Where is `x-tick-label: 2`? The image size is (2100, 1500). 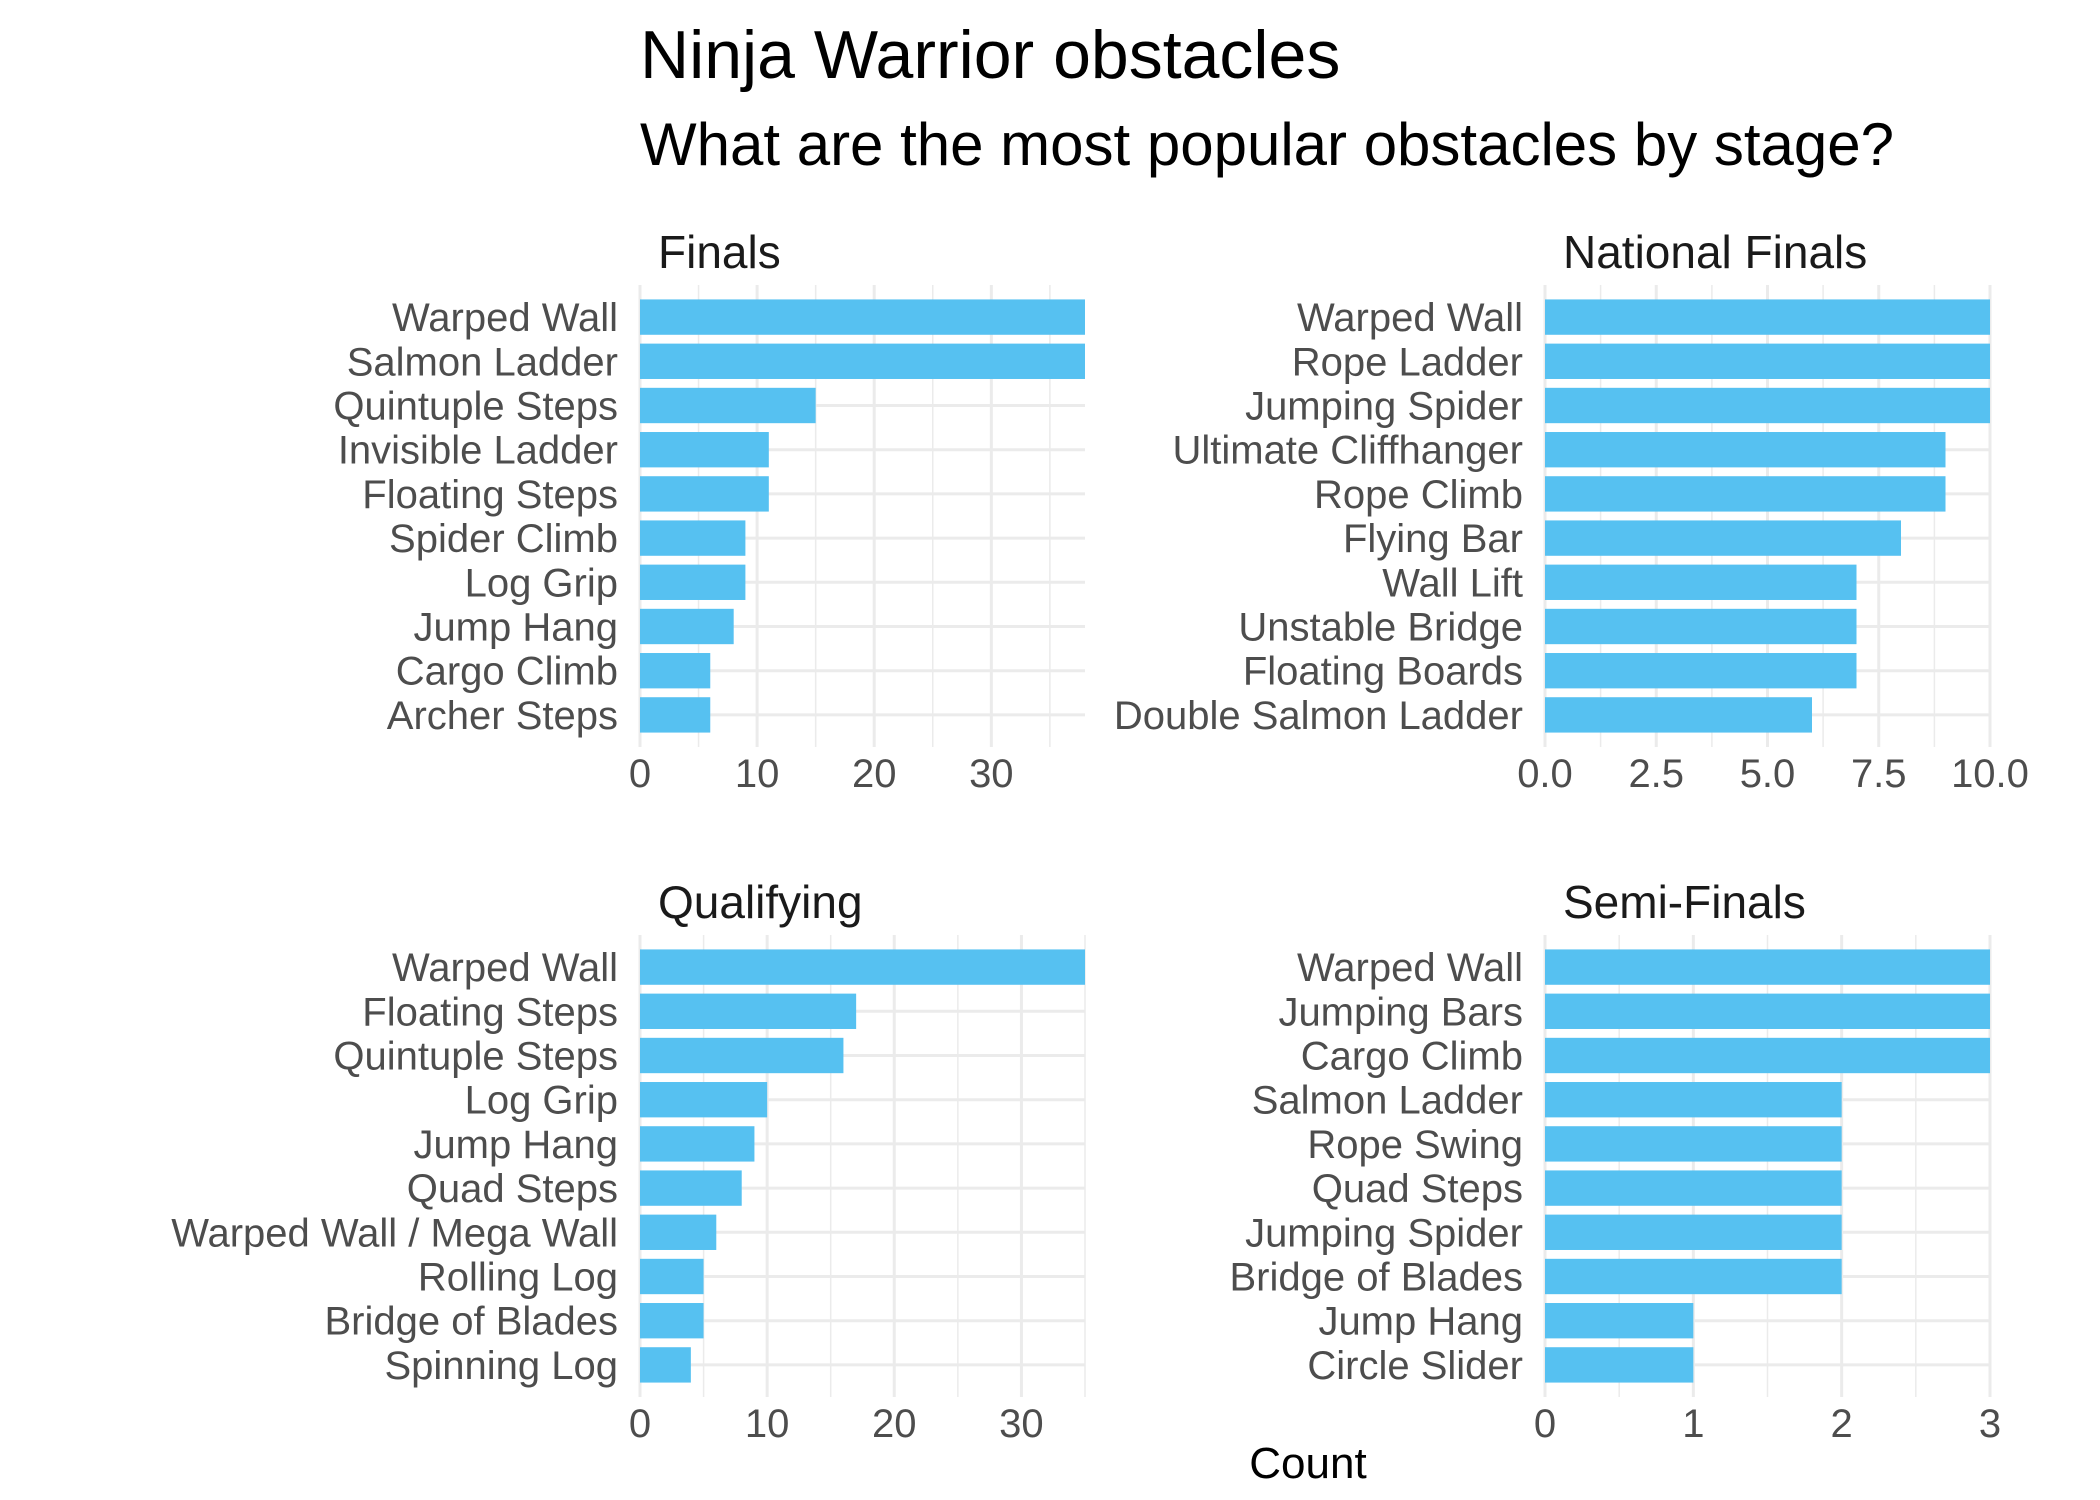 x-tick-label: 2 is located at coordinates (1842, 1424).